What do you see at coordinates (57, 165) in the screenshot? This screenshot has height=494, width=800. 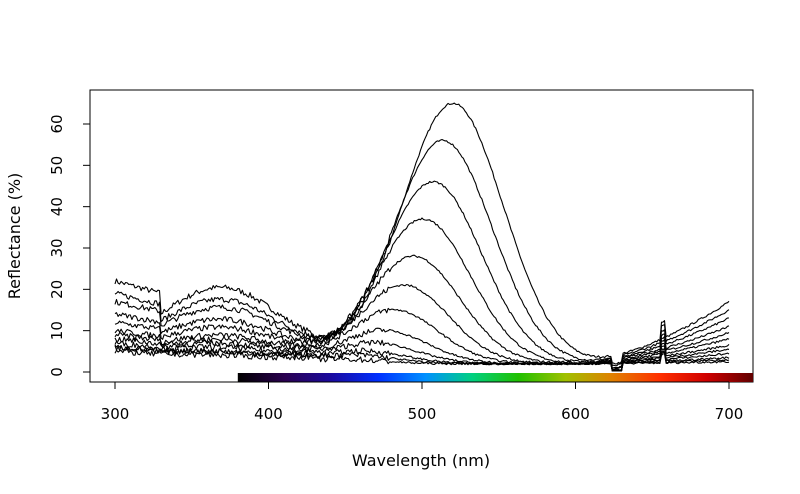 I see `y-tick-label: 50` at bounding box center [57, 165].